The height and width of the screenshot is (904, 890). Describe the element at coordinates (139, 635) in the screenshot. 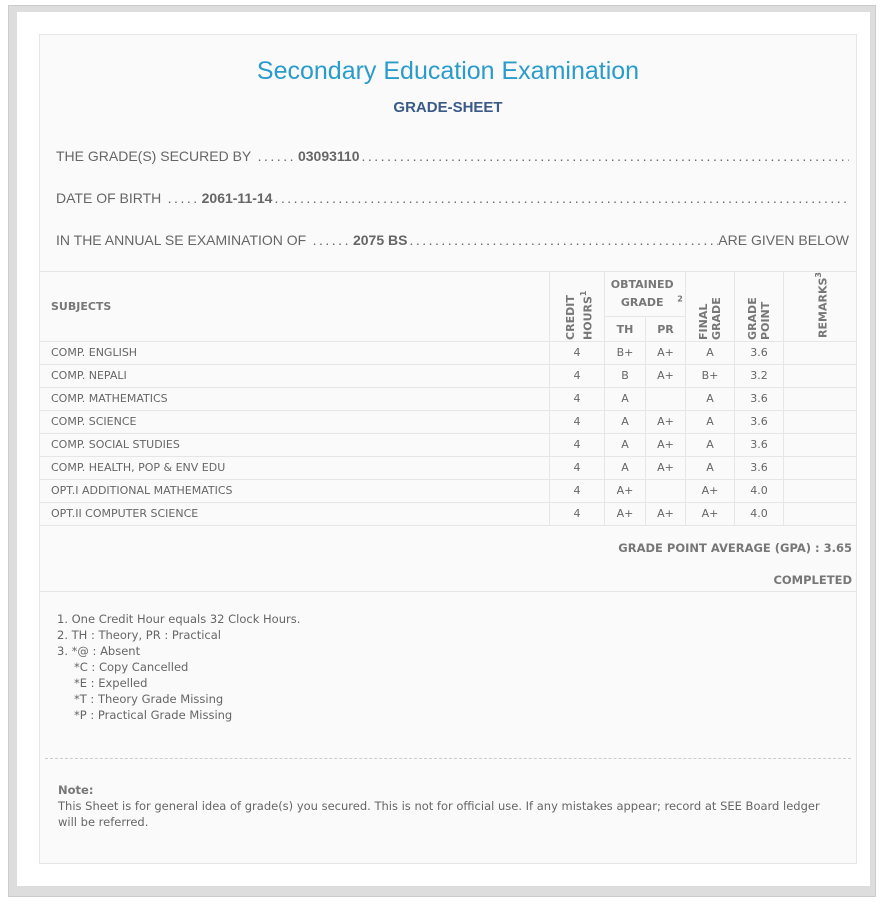

I see `footnote: 2. TH : Theory, PR : Practical` at that location.